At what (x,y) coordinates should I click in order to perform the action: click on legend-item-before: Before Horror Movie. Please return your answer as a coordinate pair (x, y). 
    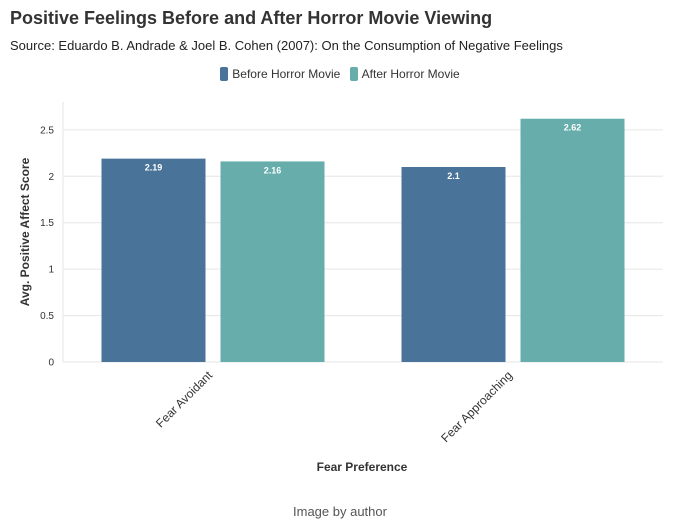
    Looking at the image, I should click on (280, 74).